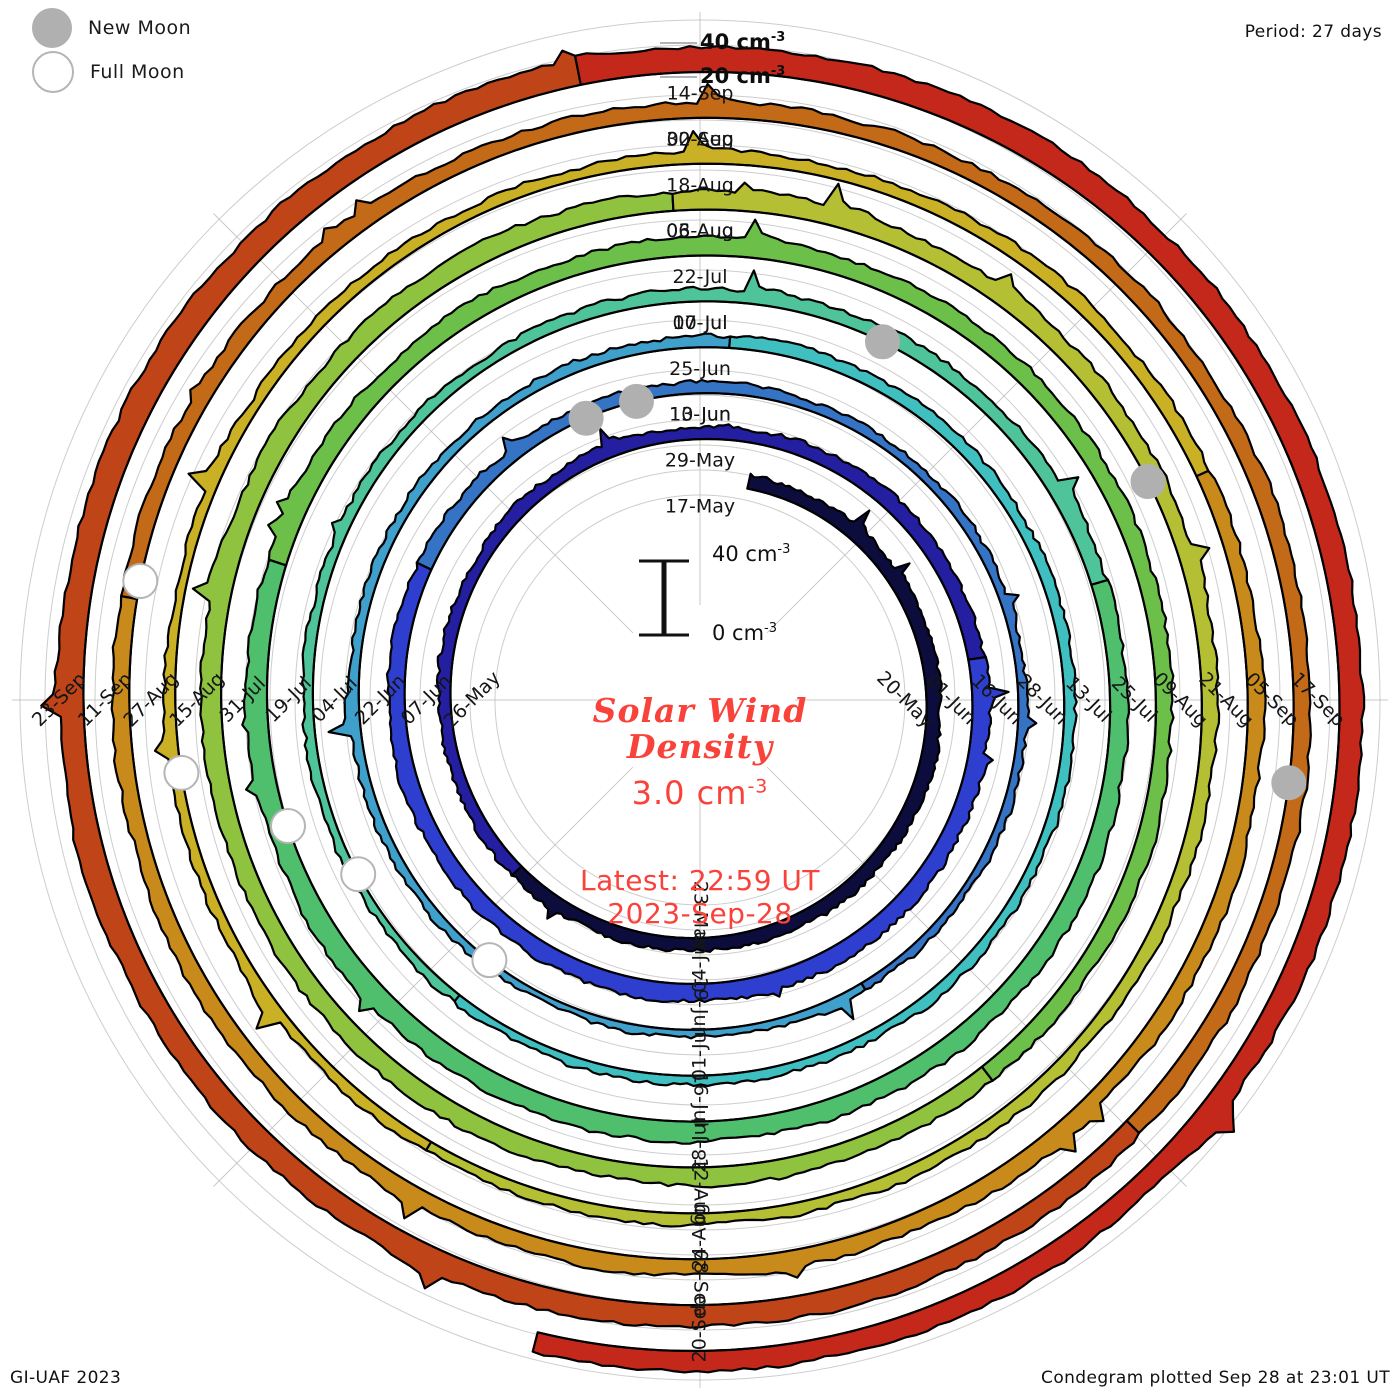 This screenshot has width=1400, height=1400. I want to click on chart-title: Solar Wind Density, so click(700, 728).